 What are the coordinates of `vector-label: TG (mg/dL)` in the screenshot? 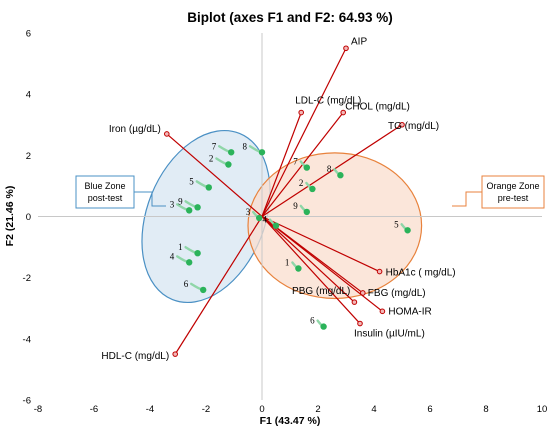 It's located at (413, 126).